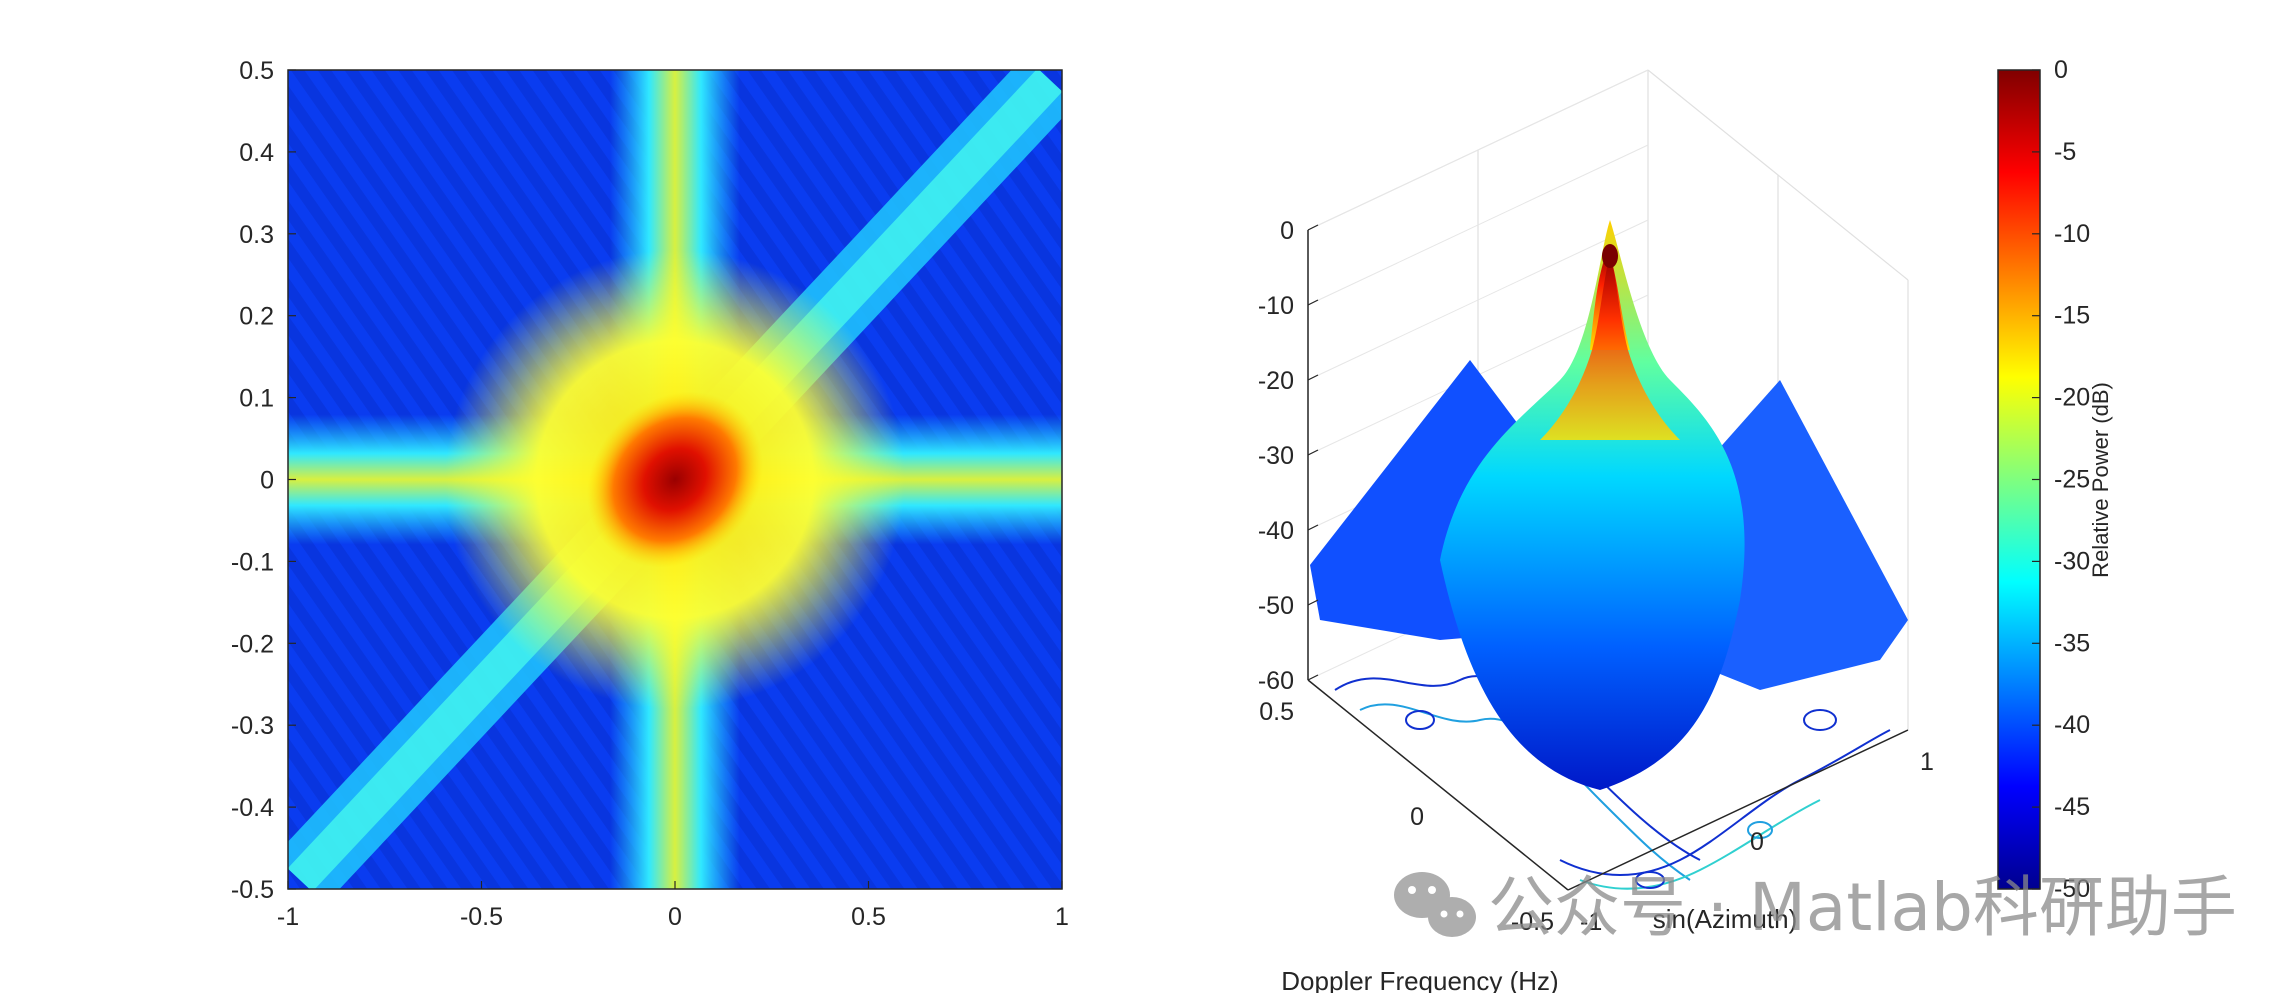 The width and height of the screenshot is (2278, 993). Describe the element at coordinates (1725, 919) in the screenshot. I see `surface-xlabel: sin(Azimuth)` at that location.